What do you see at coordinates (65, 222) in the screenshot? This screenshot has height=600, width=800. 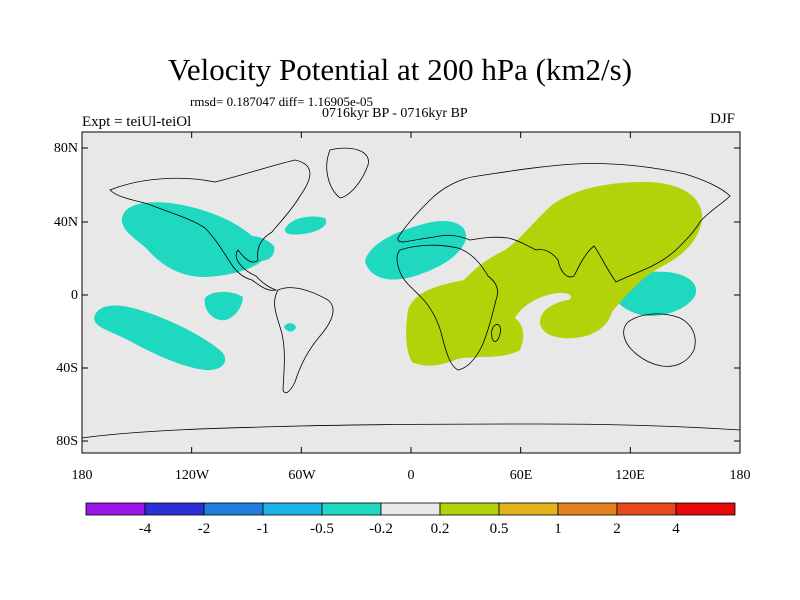 I see `lat-label-40n: 40N` at bounding box center [65, 222].